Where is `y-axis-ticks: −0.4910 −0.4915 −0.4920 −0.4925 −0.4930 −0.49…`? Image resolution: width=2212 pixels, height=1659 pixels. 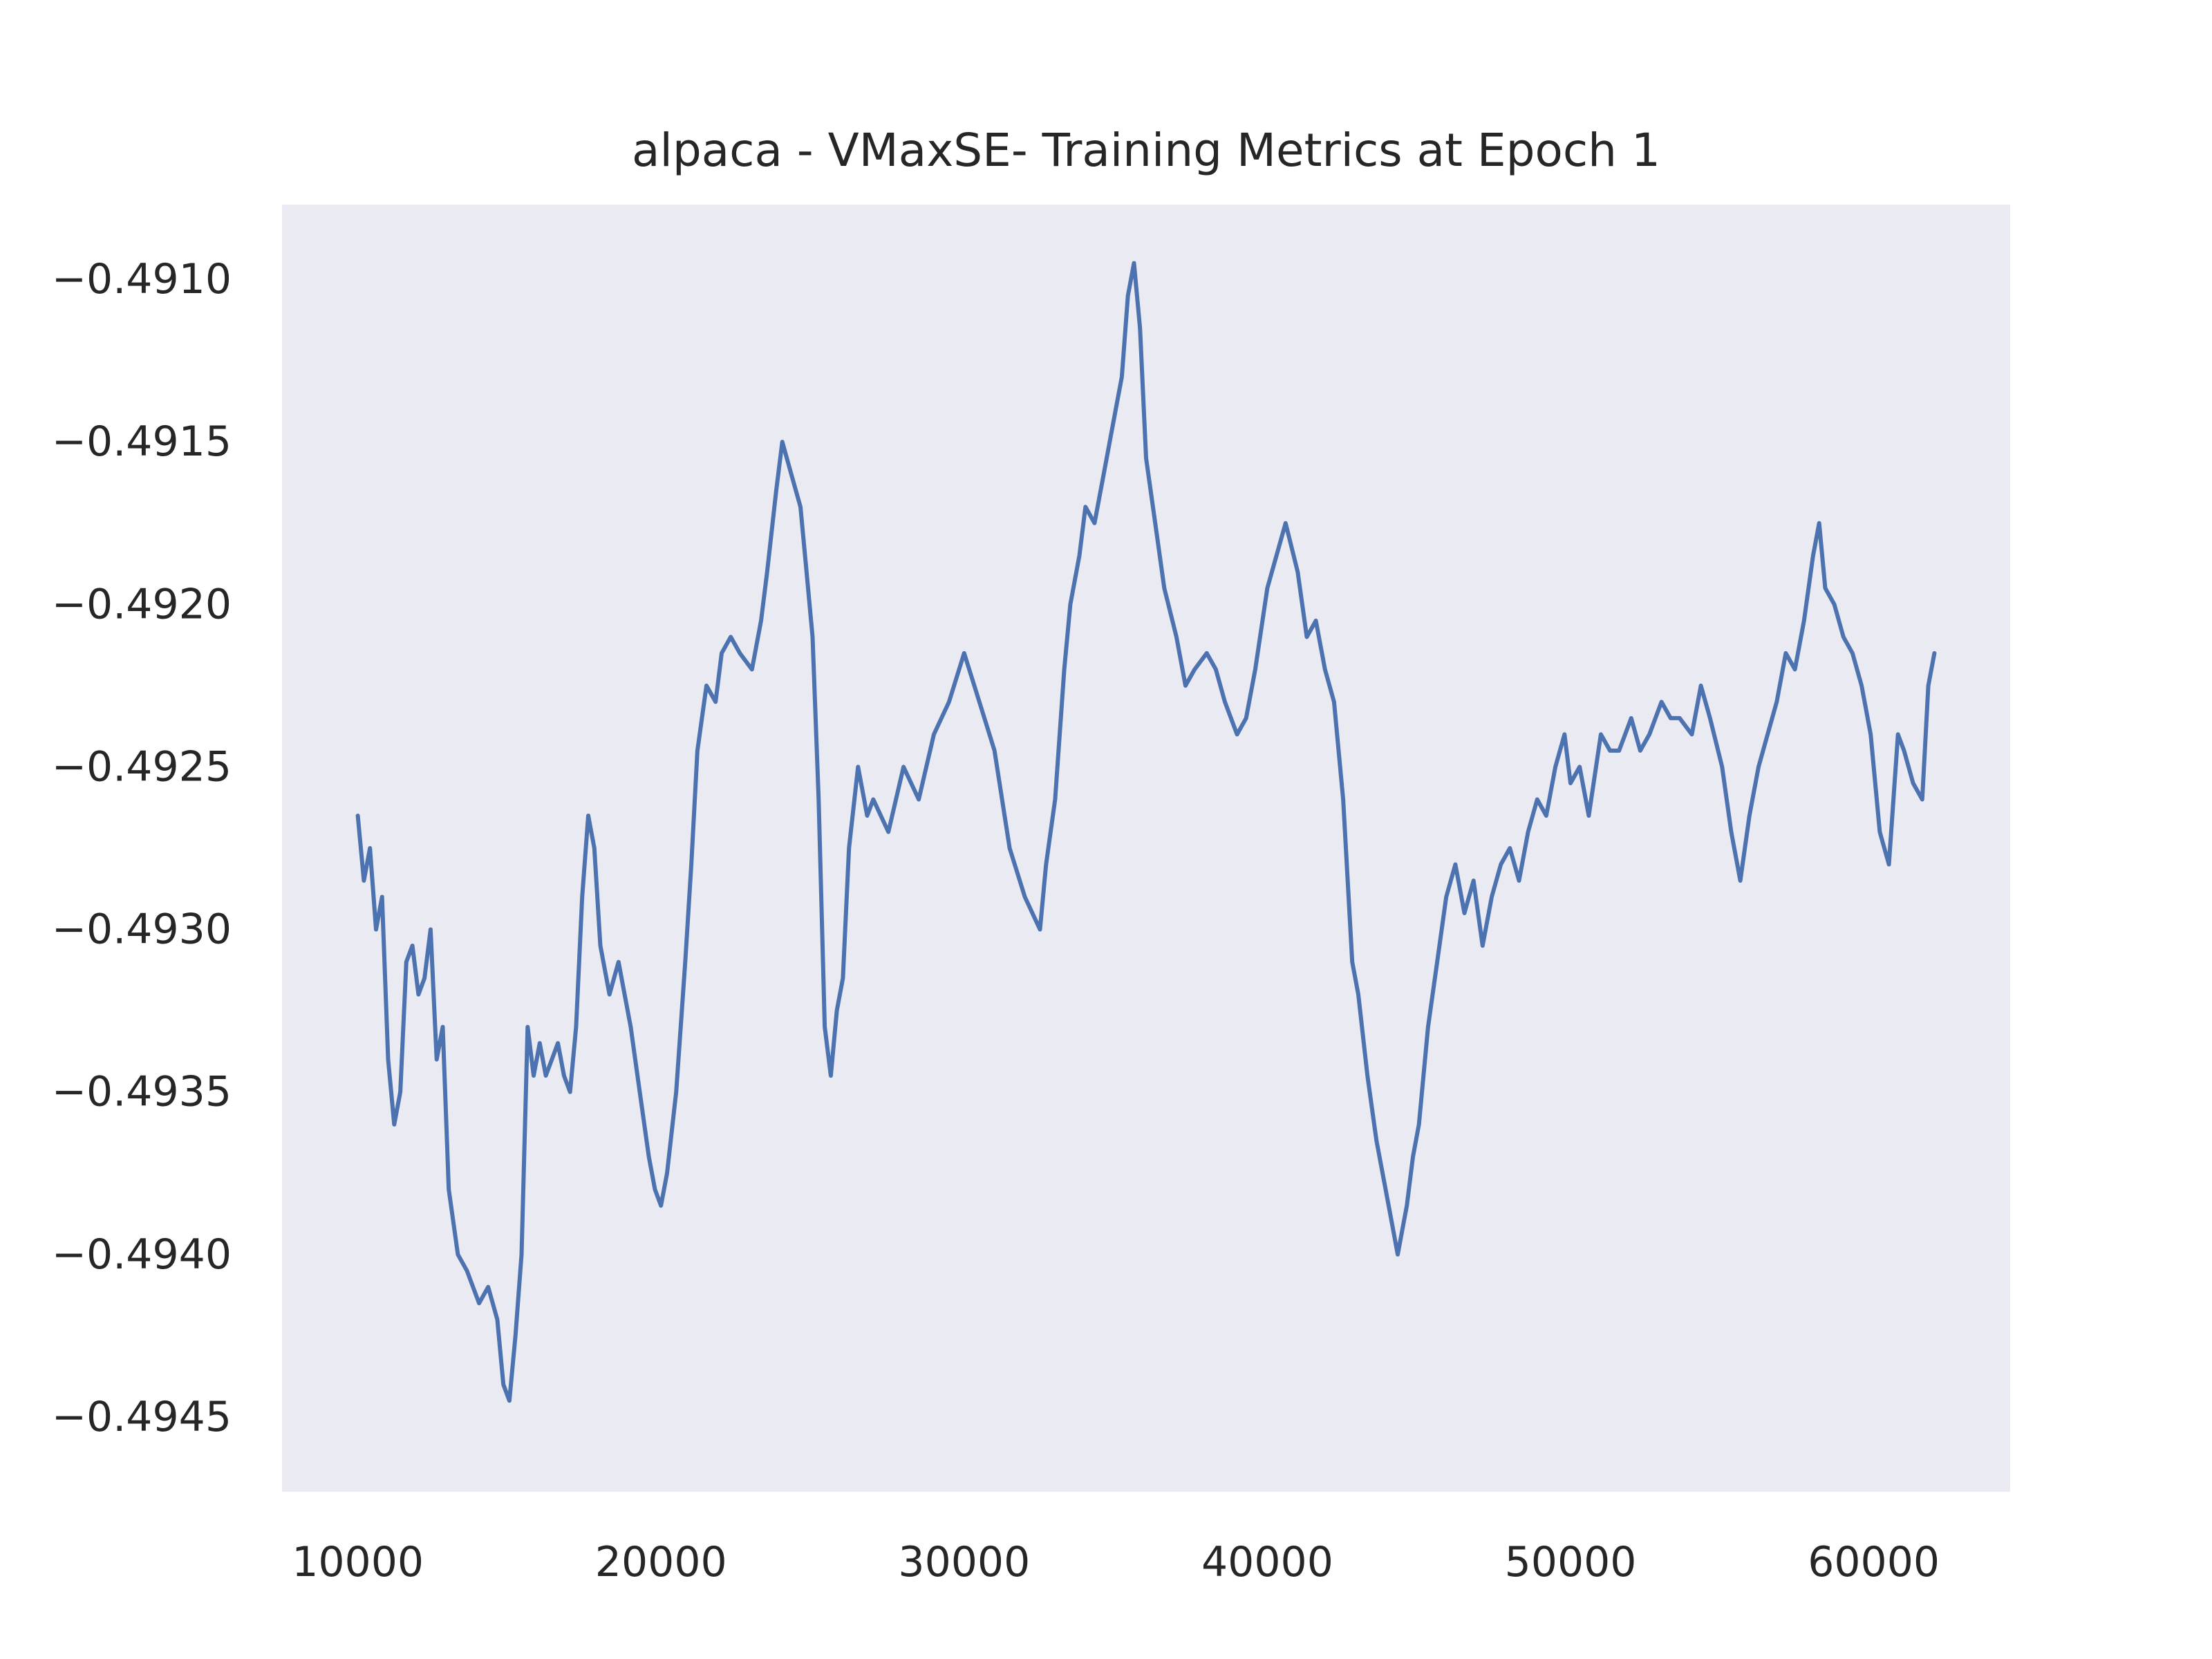 y-axis-ticks: −0.4910 −0.4915 −0.4920 −0.4925 −0.4930 −0.49… is located at coordinates (142, 848).